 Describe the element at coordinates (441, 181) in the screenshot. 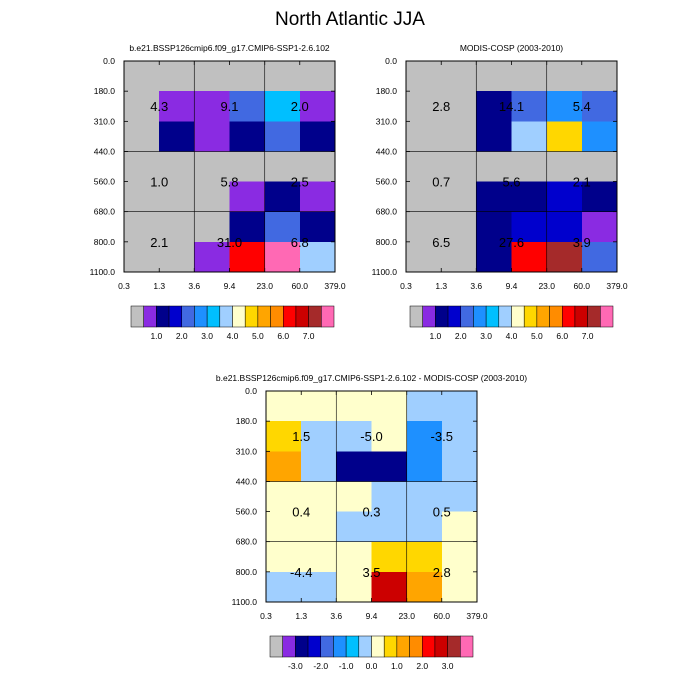

I see `cell-value-label: 0.7` at that location.